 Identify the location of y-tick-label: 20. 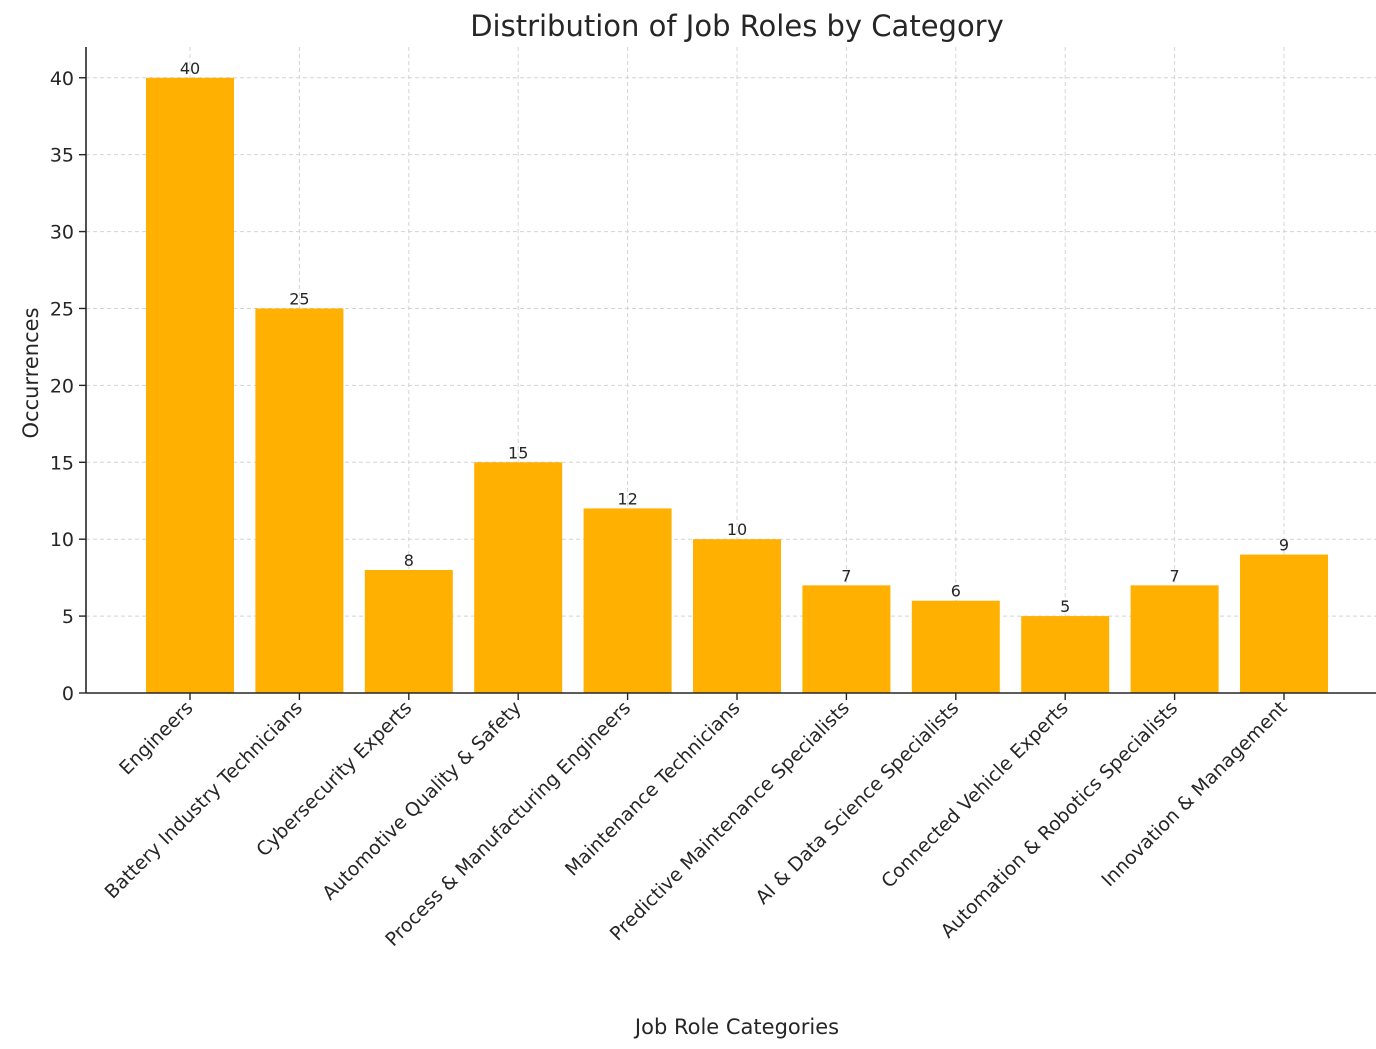
(62, 386).